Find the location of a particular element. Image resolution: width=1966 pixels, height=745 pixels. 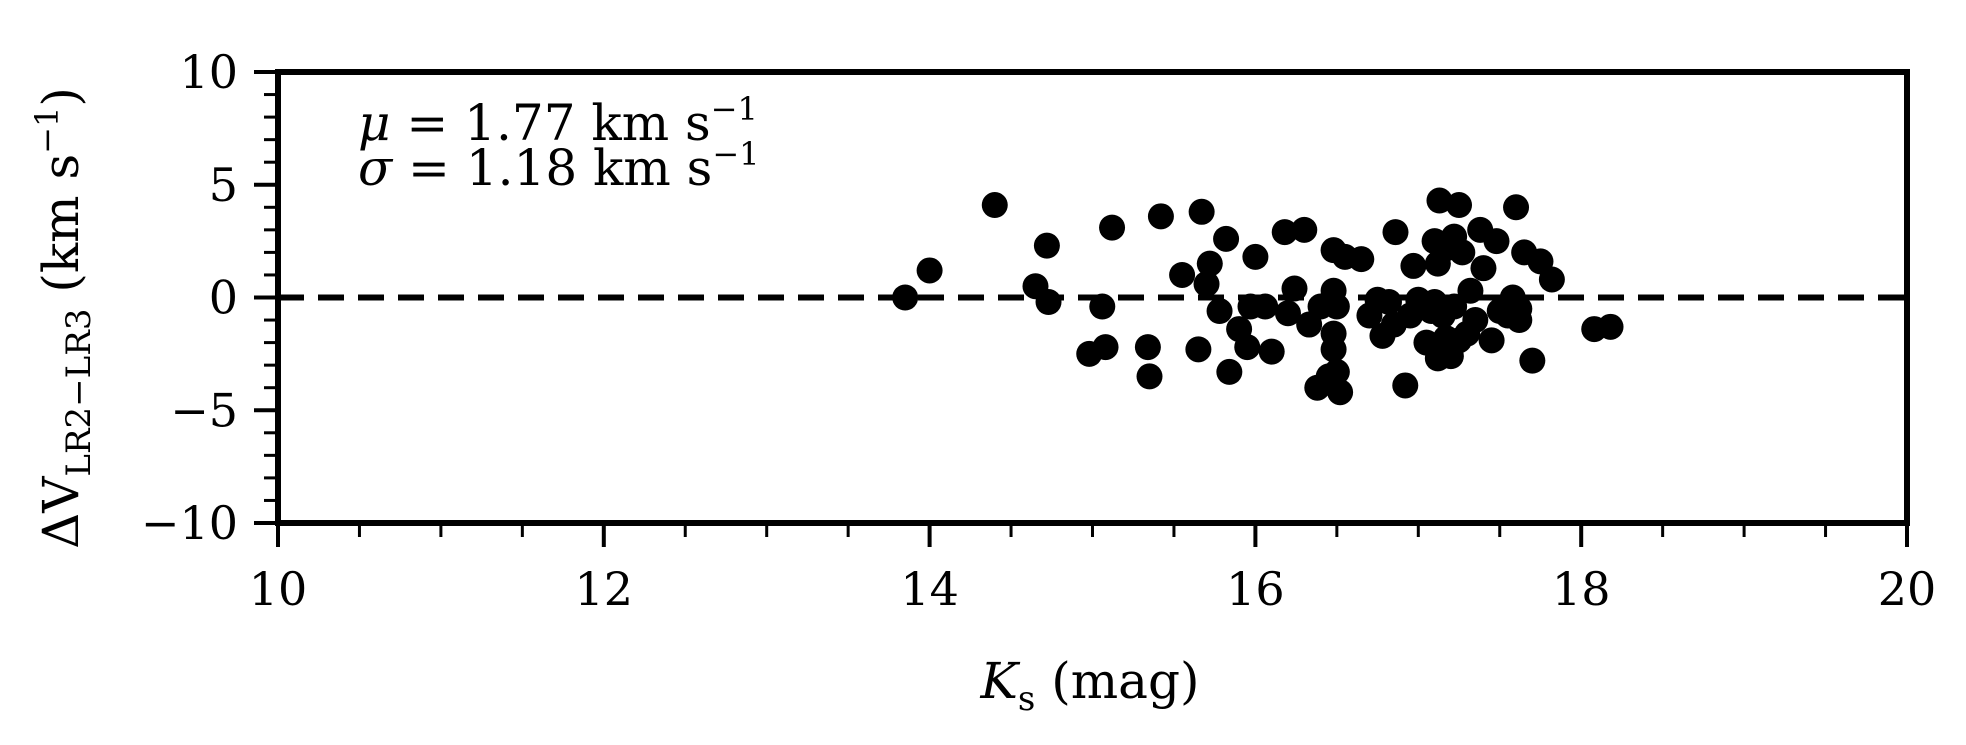

x-axis-title-rest: (mag) is located at coordinates (1117, 681).